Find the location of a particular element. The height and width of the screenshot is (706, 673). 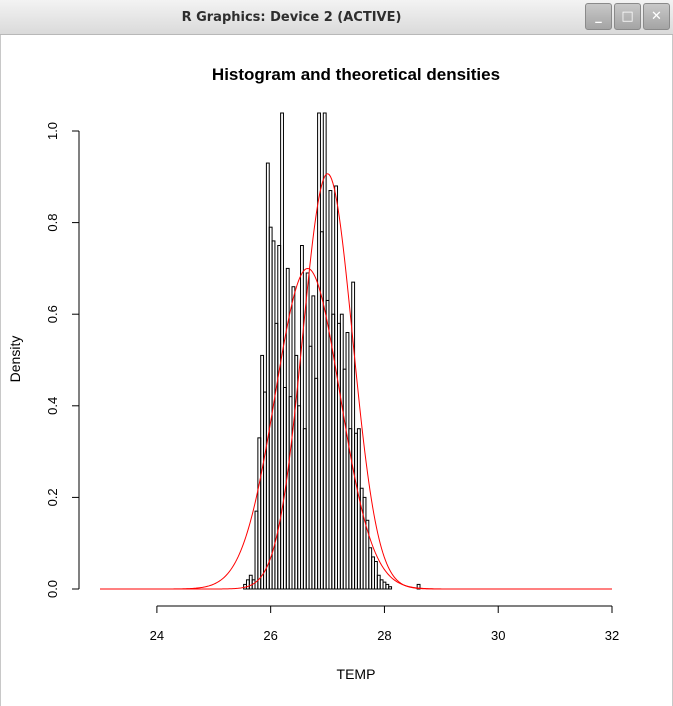

x-tick-label: 32 is located at coordinates (612, 635).